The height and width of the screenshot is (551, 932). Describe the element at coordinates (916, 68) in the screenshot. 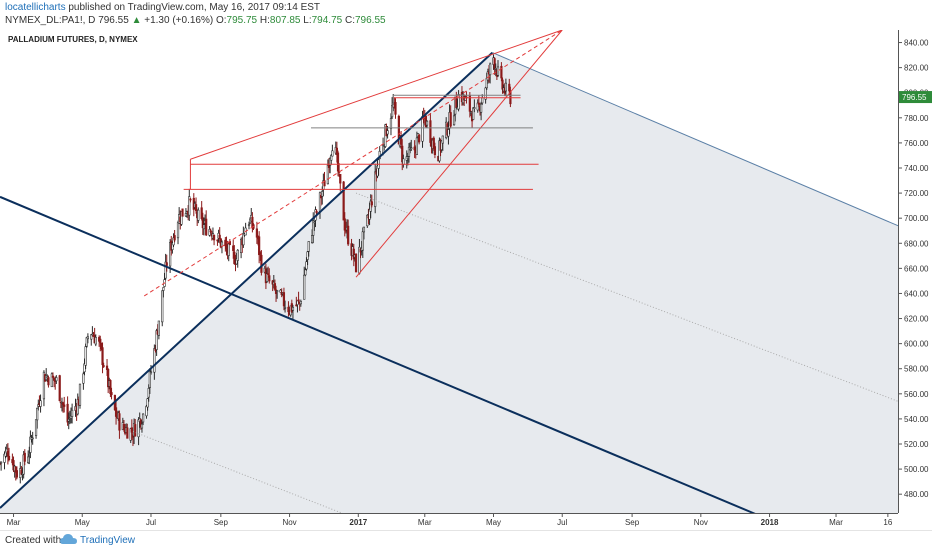

I see `y-tick-label: 820.00` at that location.